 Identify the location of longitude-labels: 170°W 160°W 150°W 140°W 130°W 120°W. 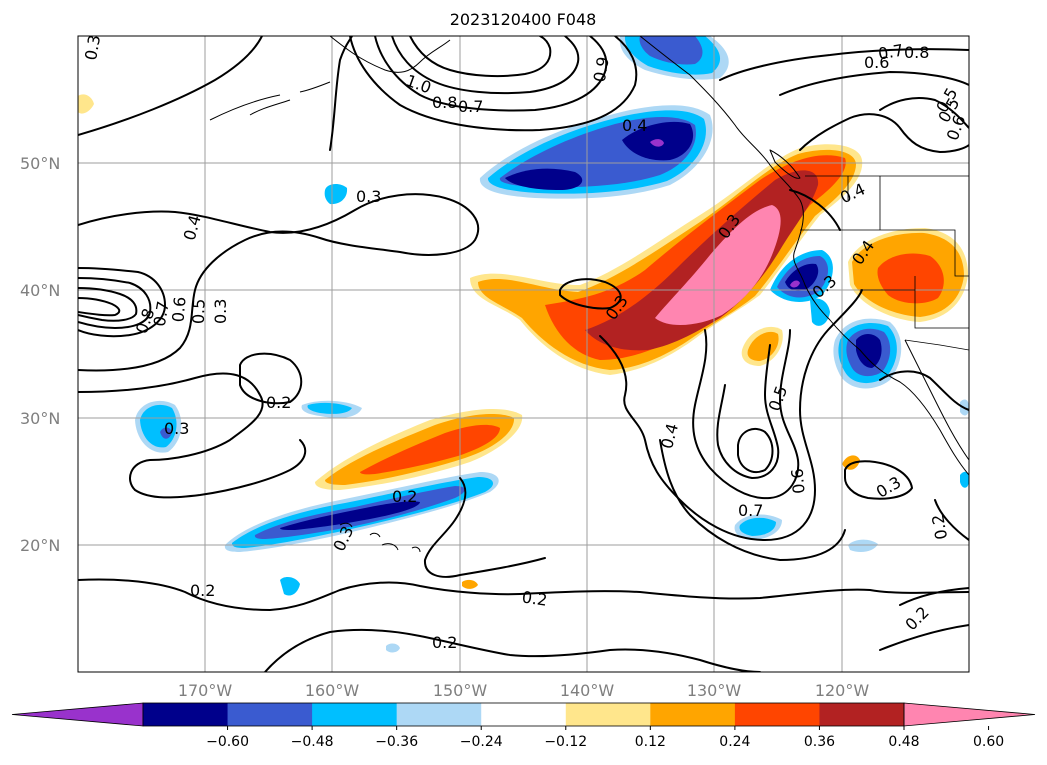
(524, 690).